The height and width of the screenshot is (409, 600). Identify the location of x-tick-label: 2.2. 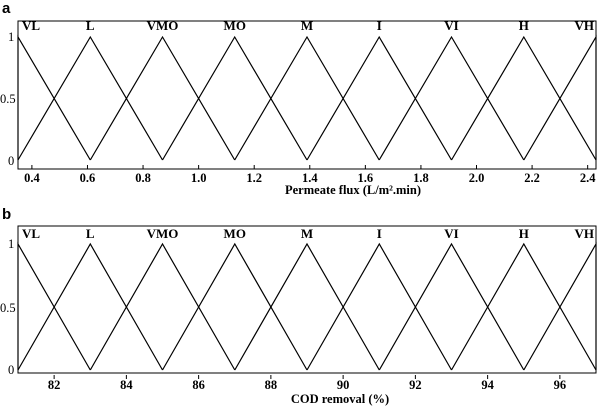
(532, 178).